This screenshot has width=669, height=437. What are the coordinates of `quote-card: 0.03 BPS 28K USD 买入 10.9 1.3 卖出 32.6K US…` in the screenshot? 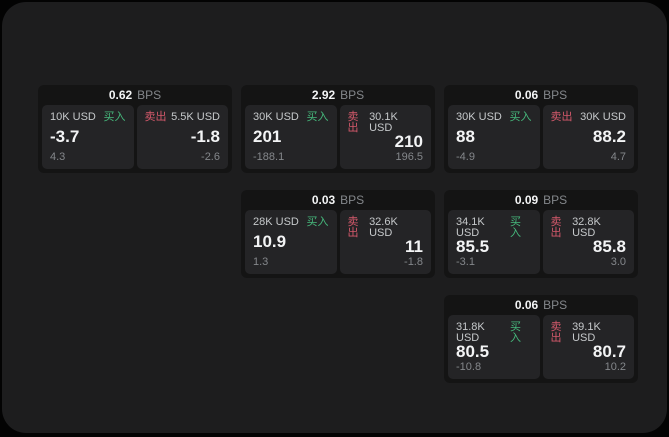 It's located at (338, 234).